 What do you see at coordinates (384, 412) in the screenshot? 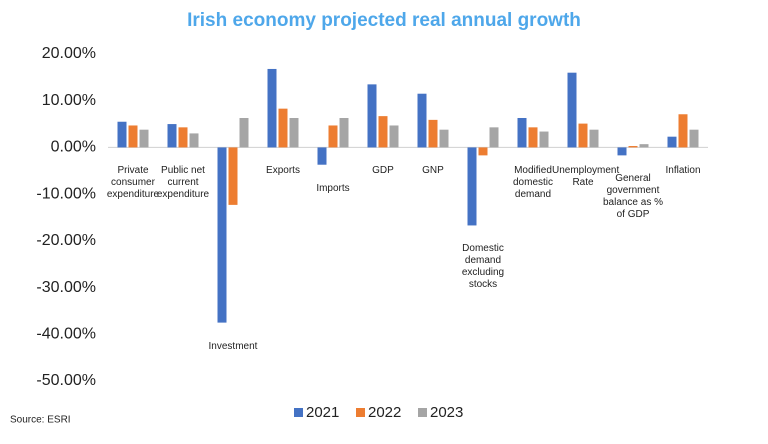
I see `legend-label: 2022` at bounding box center [384, 412].